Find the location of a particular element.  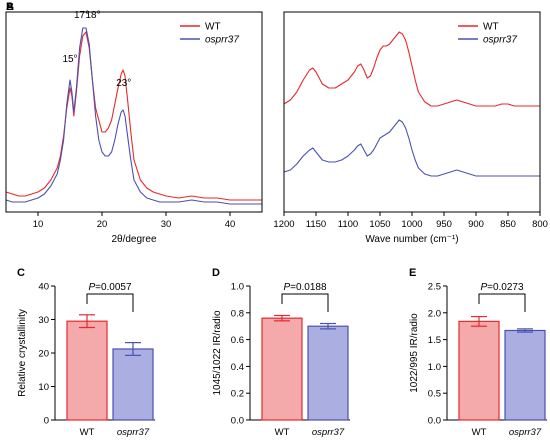

x-tick-label: 1200 is located at coordinates (283, 224).